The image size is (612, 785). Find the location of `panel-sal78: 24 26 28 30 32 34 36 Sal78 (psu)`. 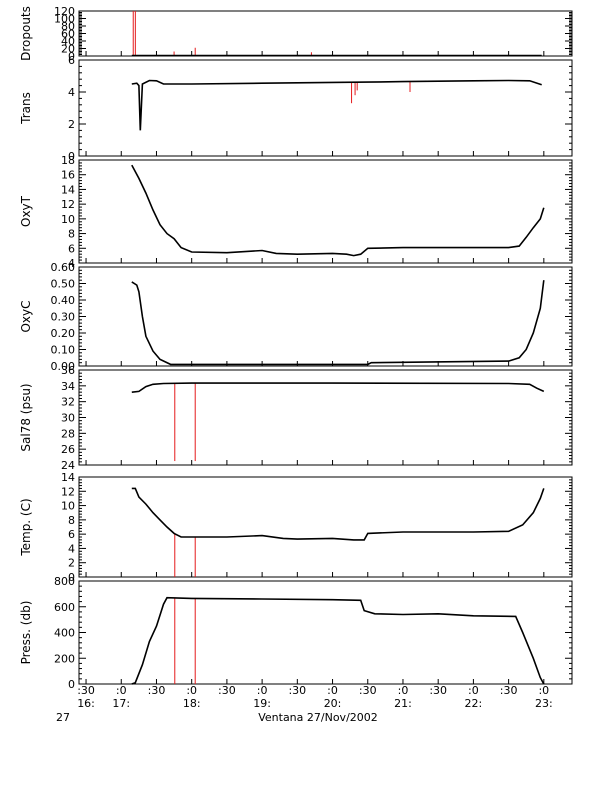

panel-sal78: 24 26 28 30 32 34 36 Sal78 (psu) is located at coordinates (296, 418).